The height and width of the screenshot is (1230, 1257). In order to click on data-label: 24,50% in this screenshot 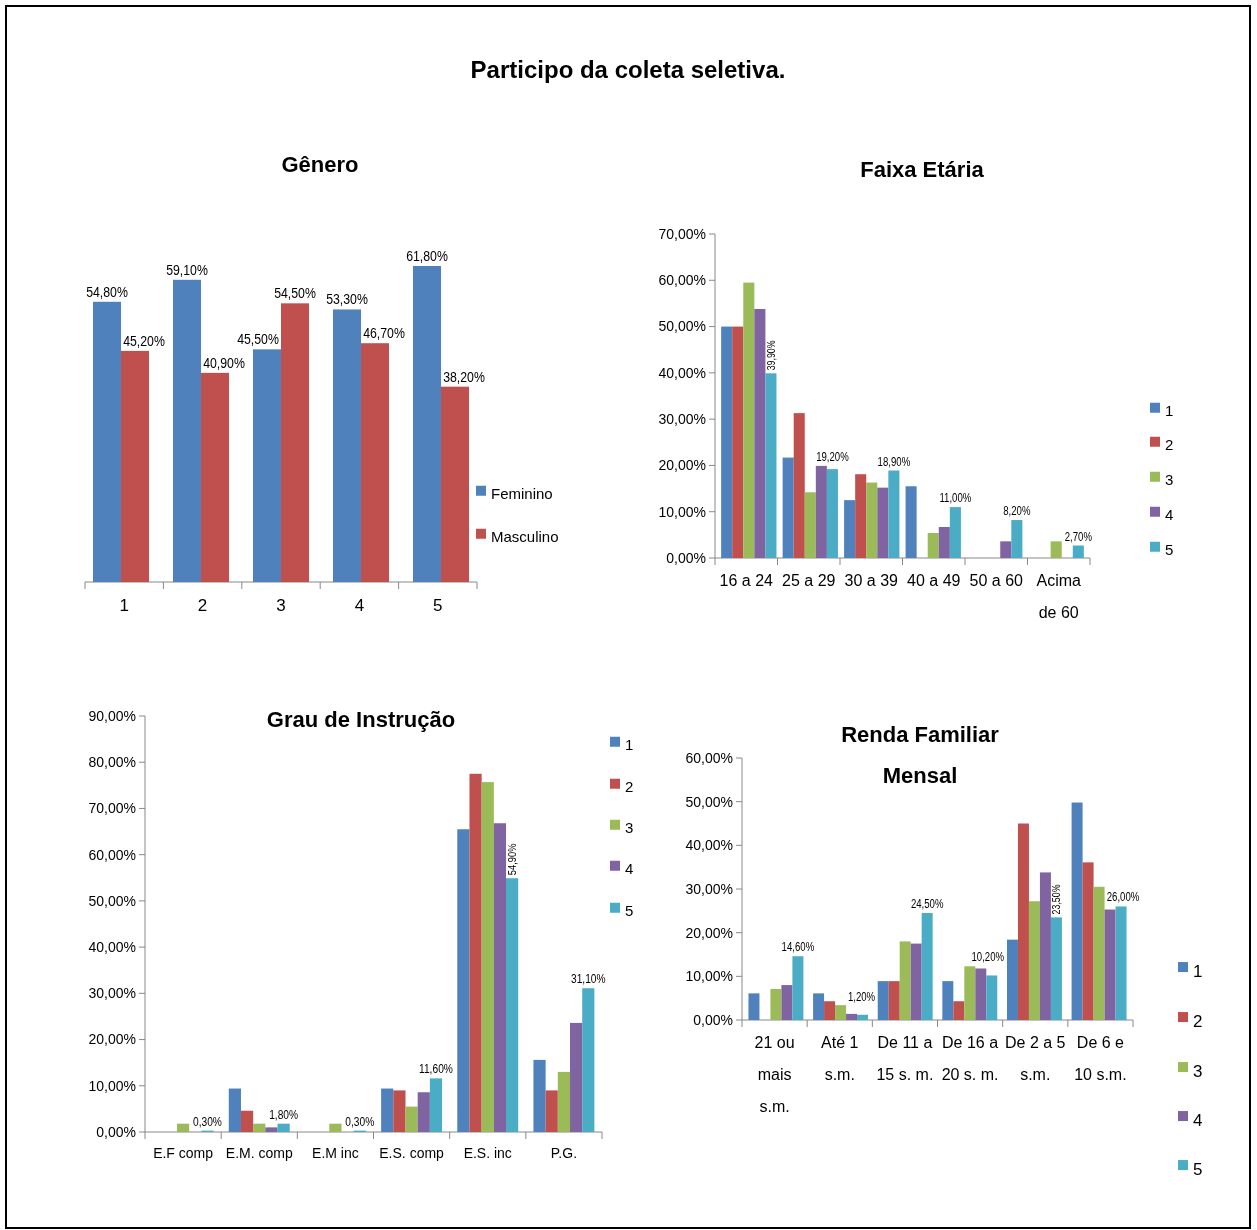, I will do `click(931, 904)`.